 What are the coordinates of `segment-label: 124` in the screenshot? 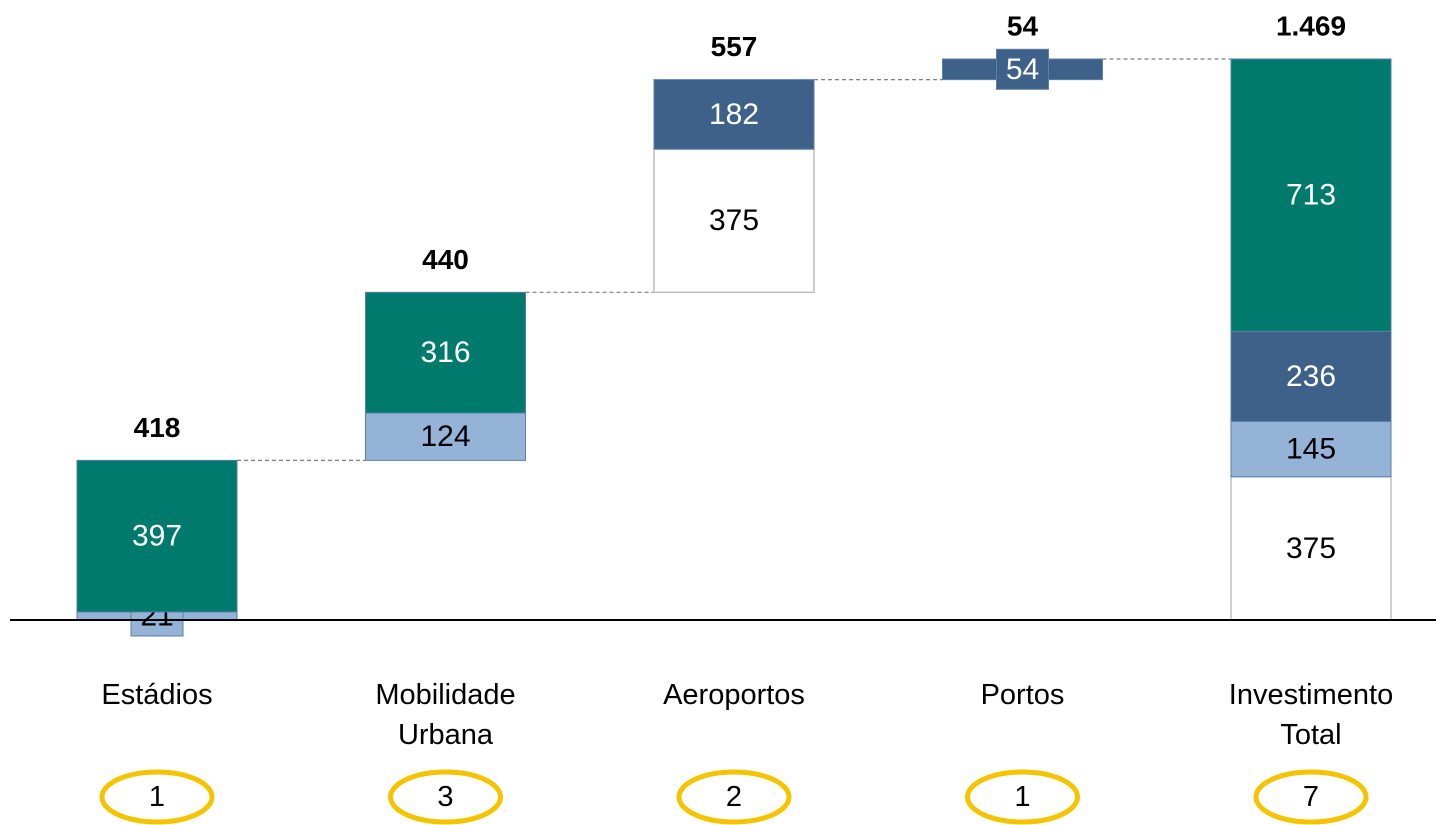 It's located at (445, 436).